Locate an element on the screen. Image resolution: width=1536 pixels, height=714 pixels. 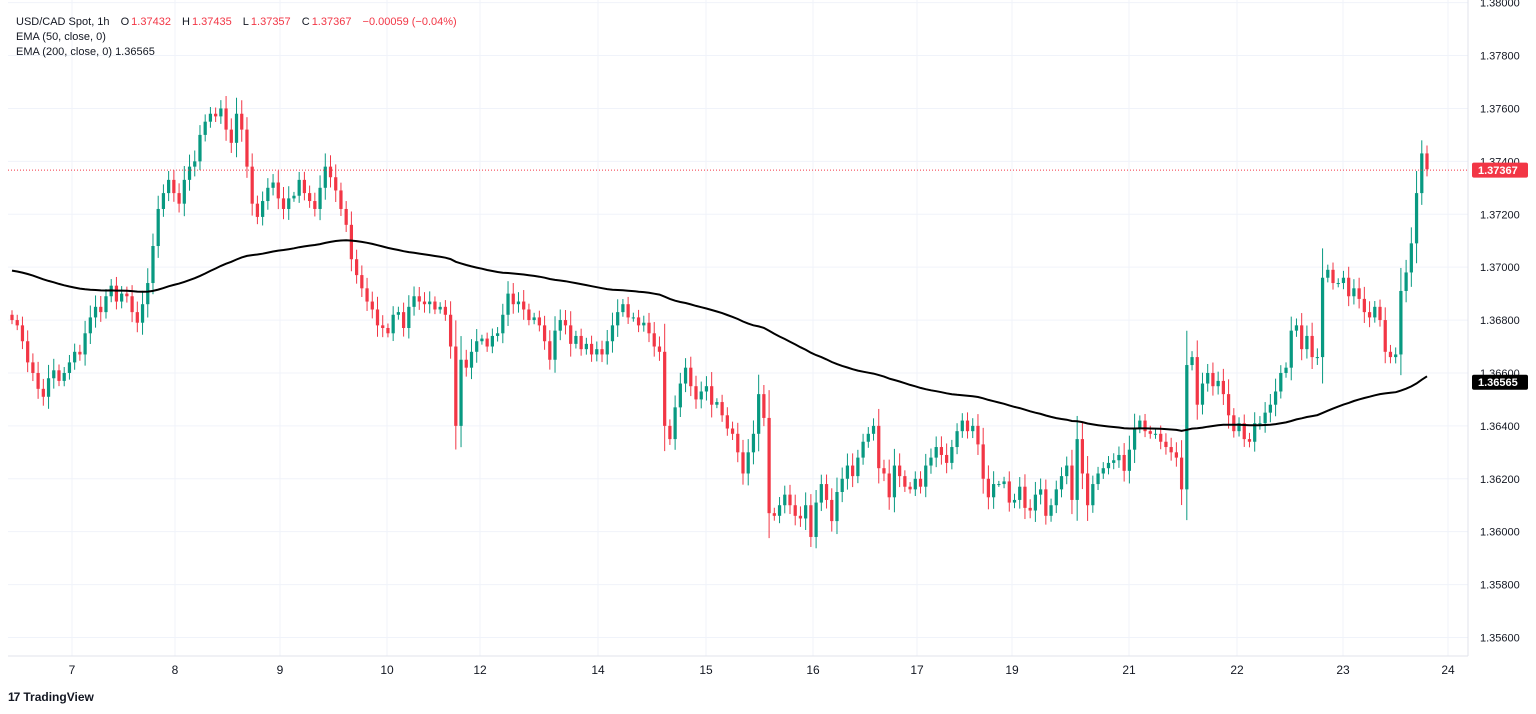
time-tick-label: 22 is located at coordinates (1237, 670).